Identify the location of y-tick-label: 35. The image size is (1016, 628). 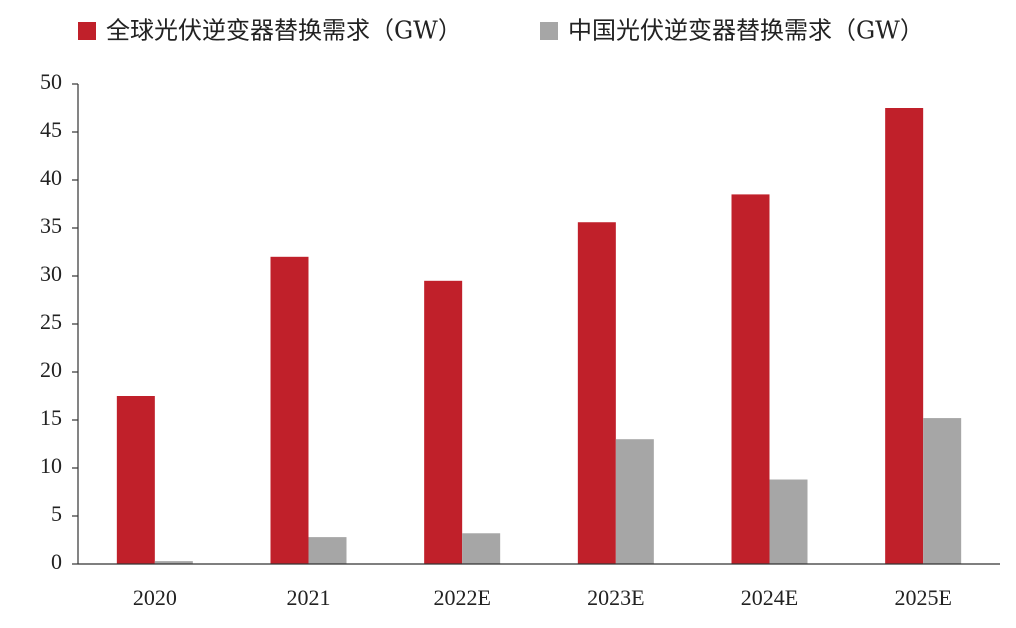
(51, 225).